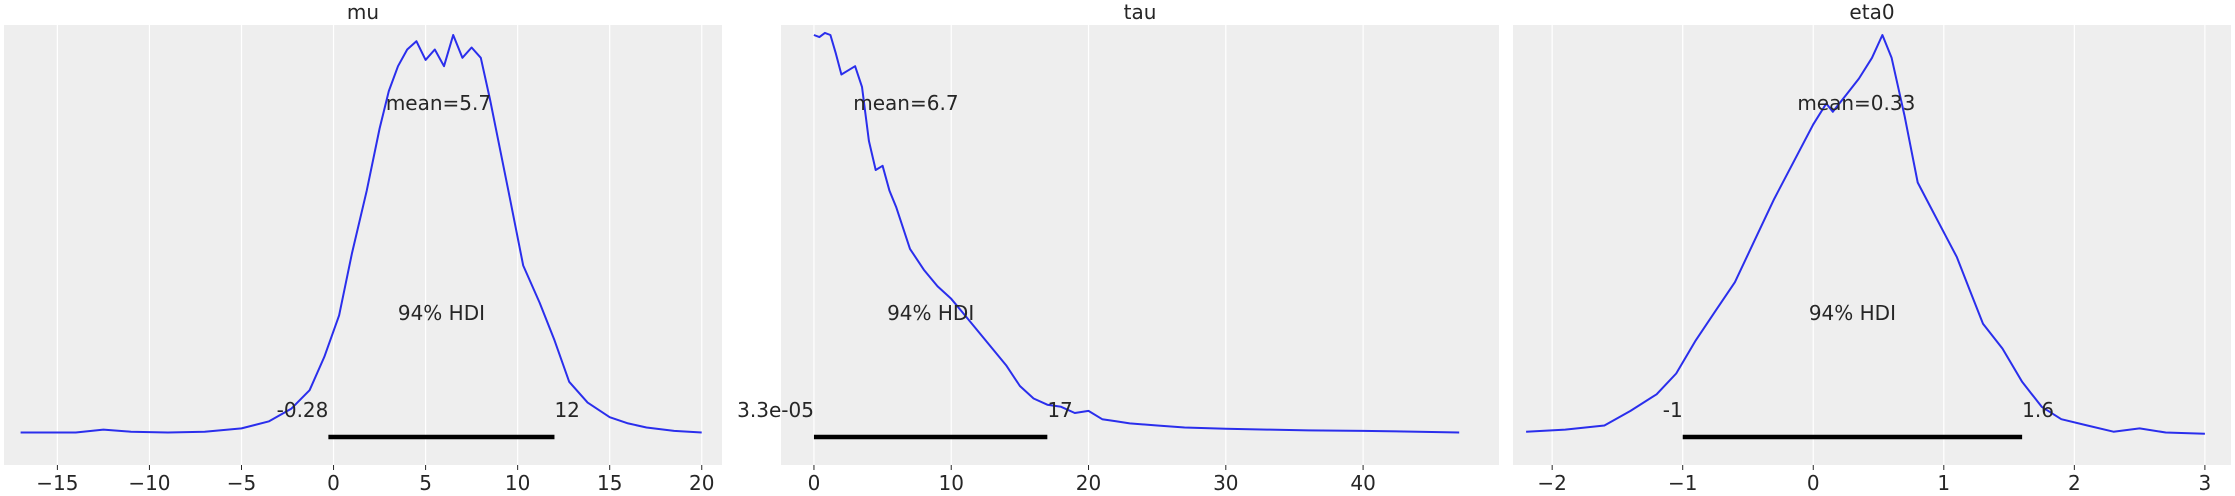  I want to click on x-tick-label: 40, so click(1362, 483).